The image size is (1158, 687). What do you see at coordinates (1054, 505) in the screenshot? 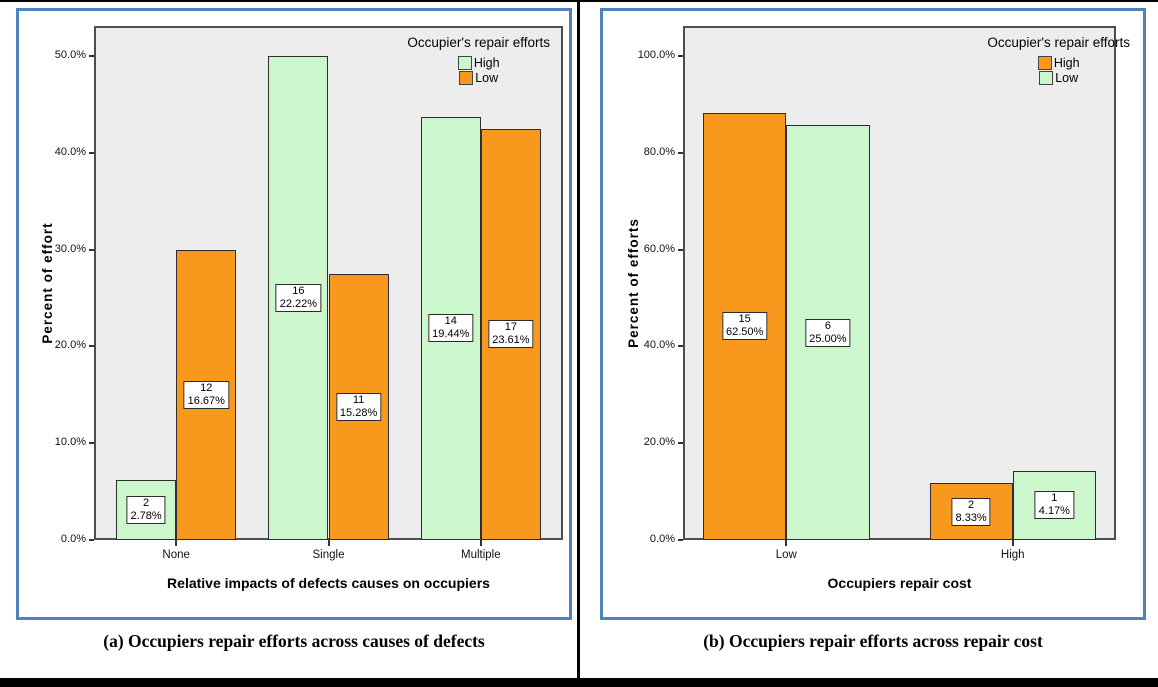
I see `bar-value-label: 1 4.17%` at bounding box center [1054, 505].